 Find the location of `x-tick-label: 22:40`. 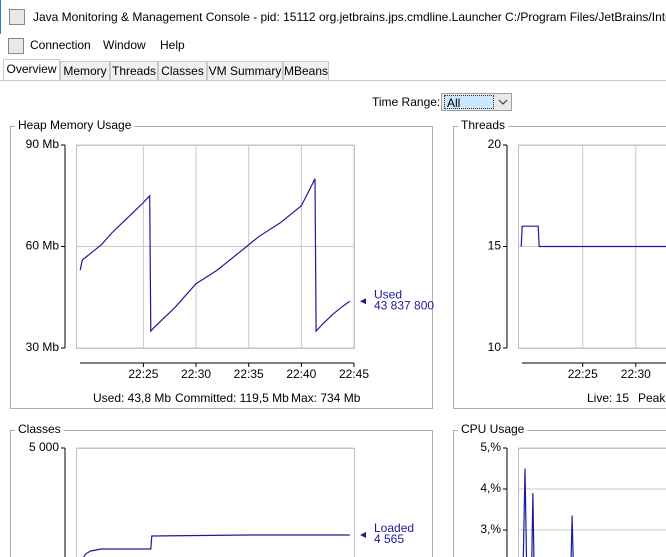

x-tick-label: 22:40 is located at coordinates (301, 374).